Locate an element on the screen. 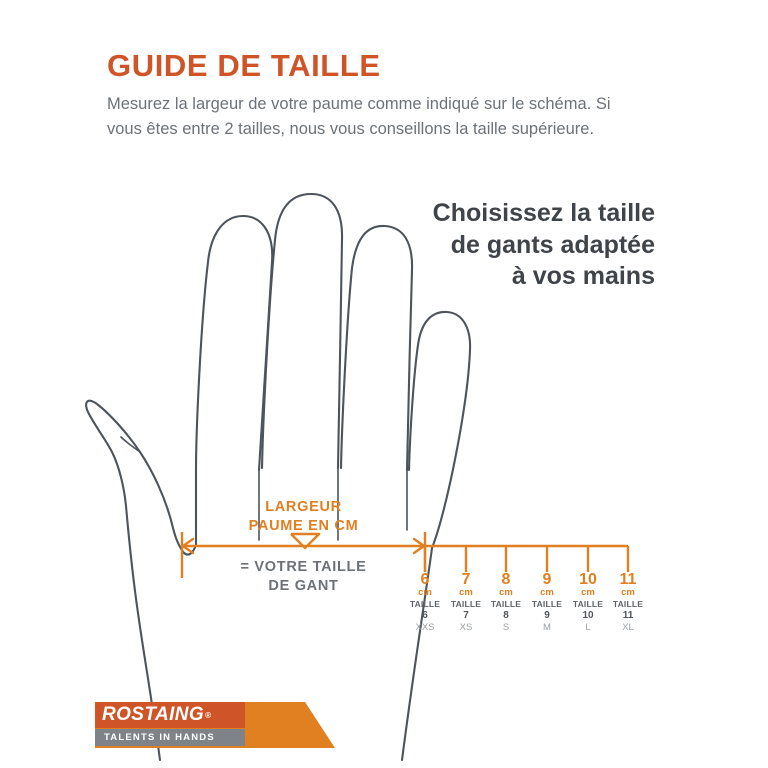 The height and width of the screenshot is (768, 768). size-scale-axis is located at coordinates (526, 558).